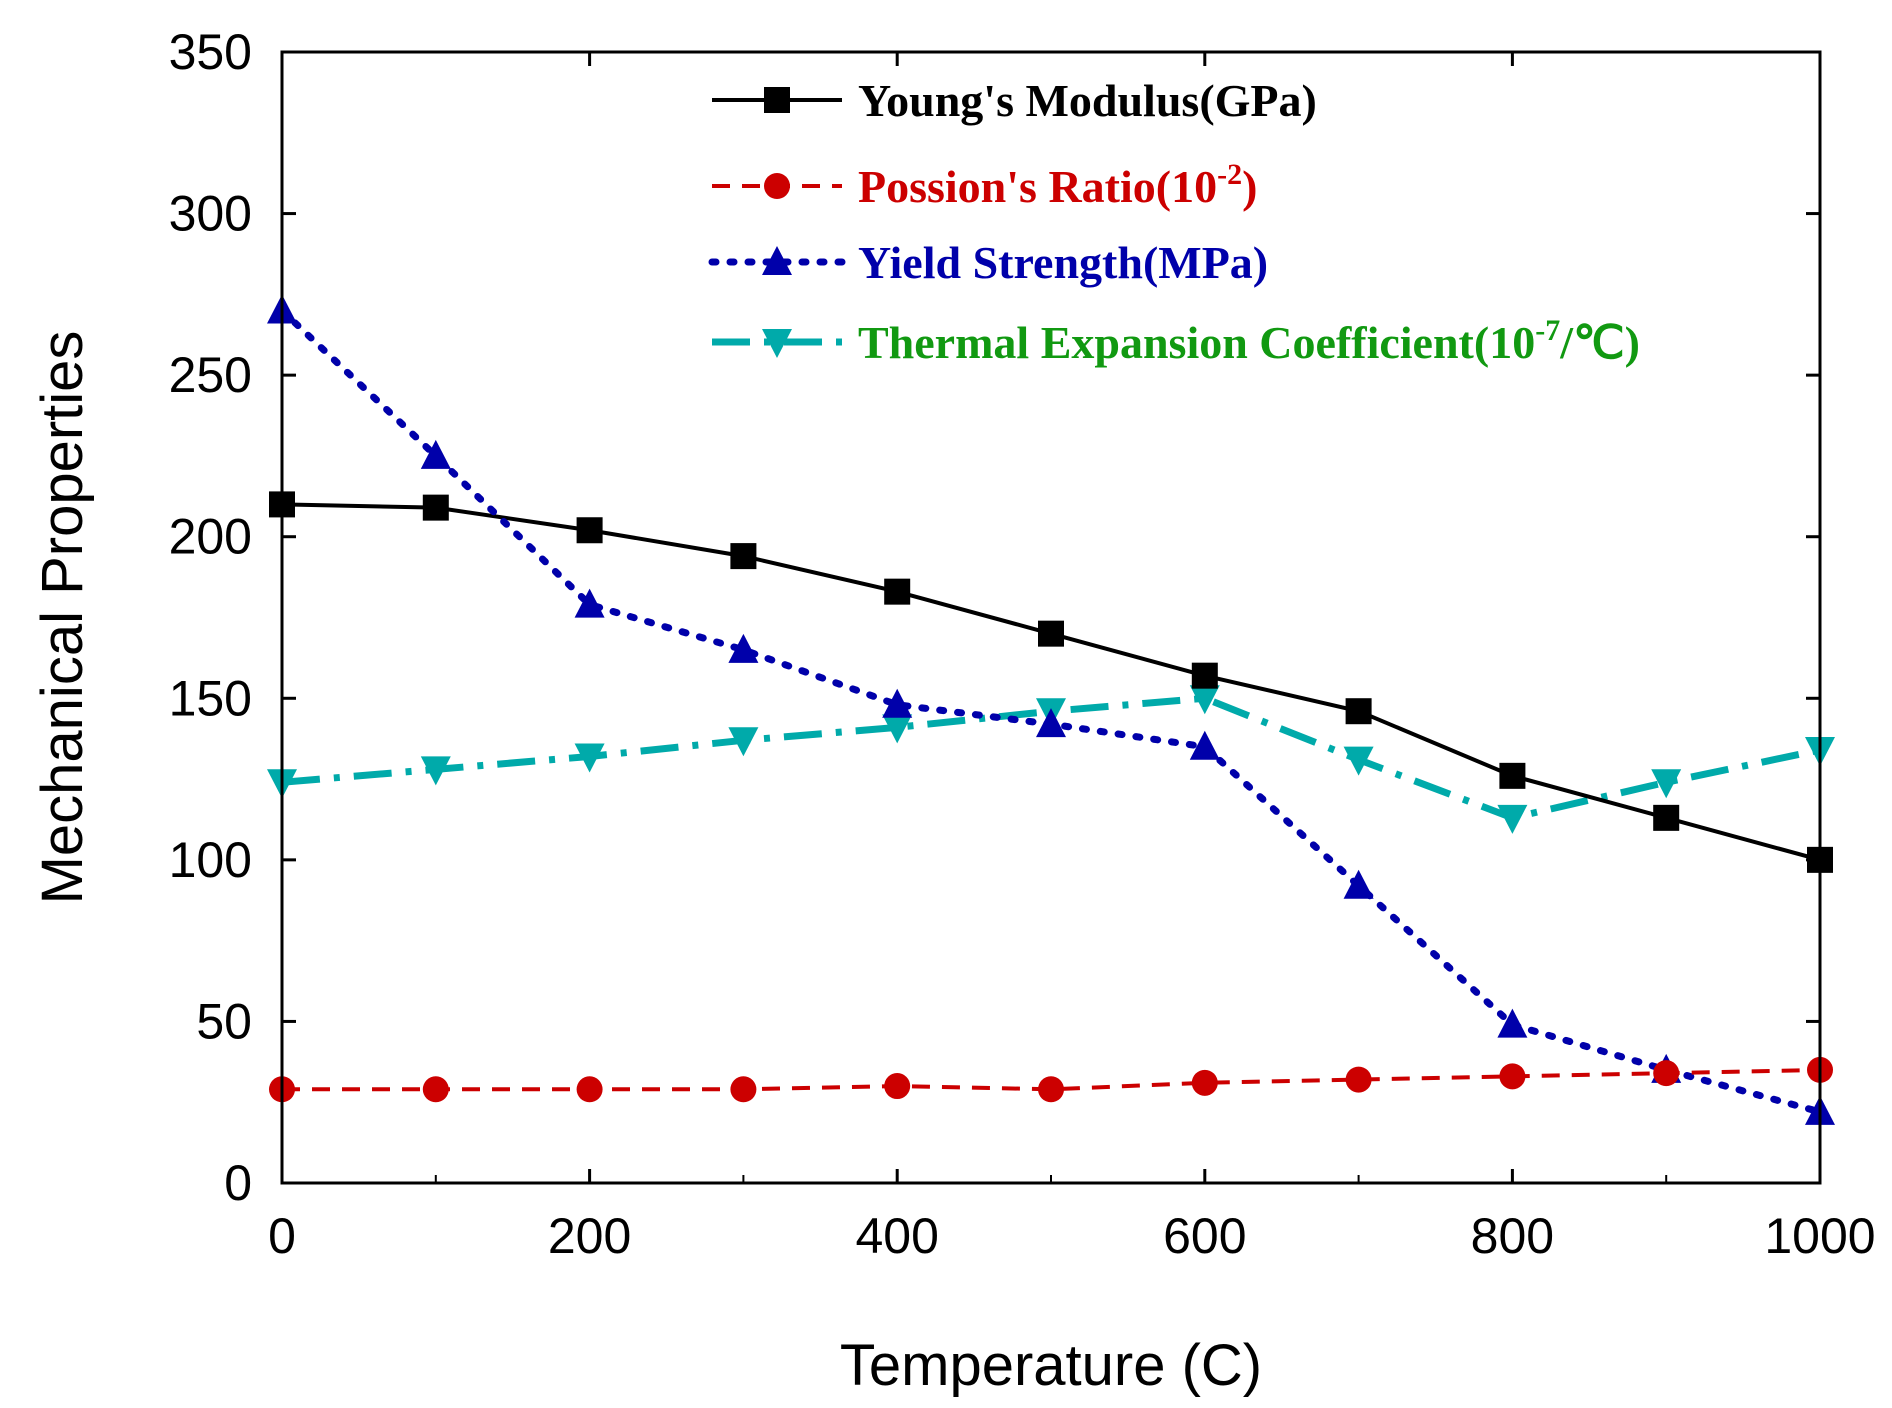 This screenshot has width=1892, height=1408. What do you see at coordinates (224, 1021) in the screenshot?
I see `y-tick-label: 50` at bounding box center [224, 1021].